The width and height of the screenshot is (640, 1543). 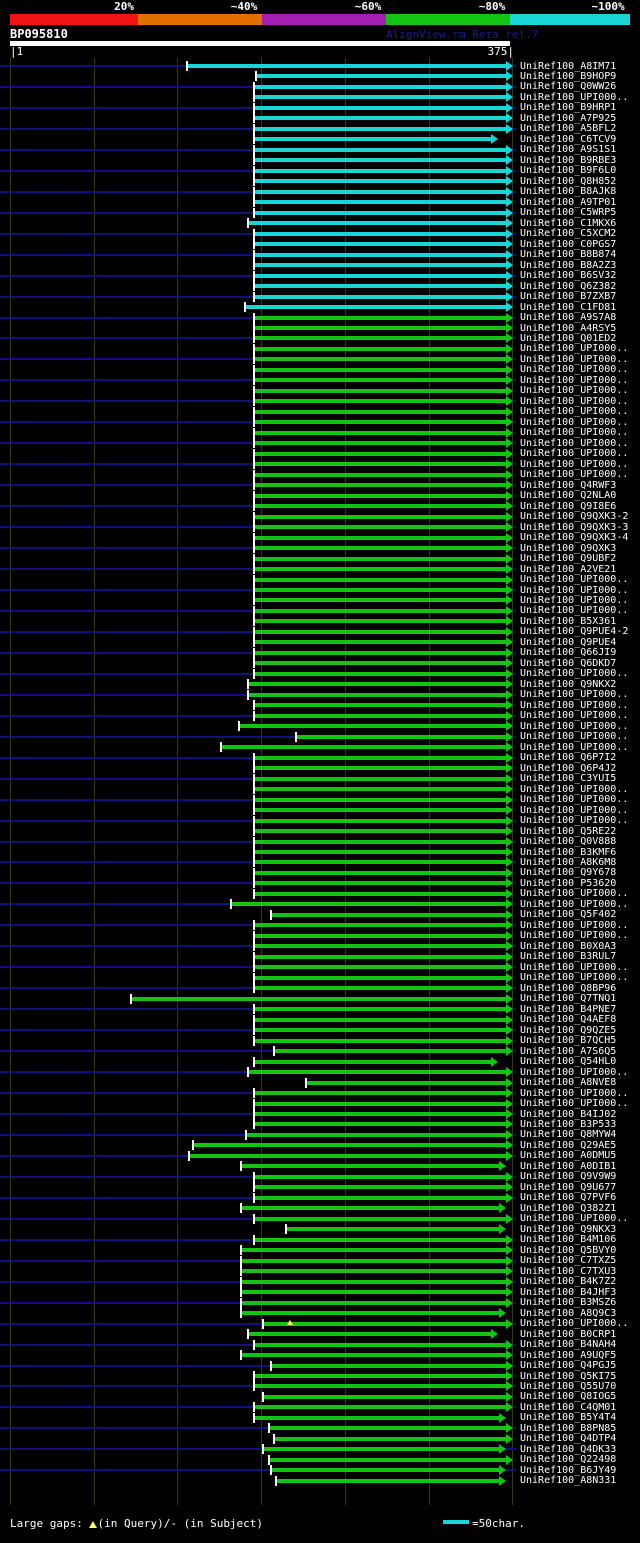 I want to click on hit-label: UniRef100_A7P925, so click(x=568, y=118).